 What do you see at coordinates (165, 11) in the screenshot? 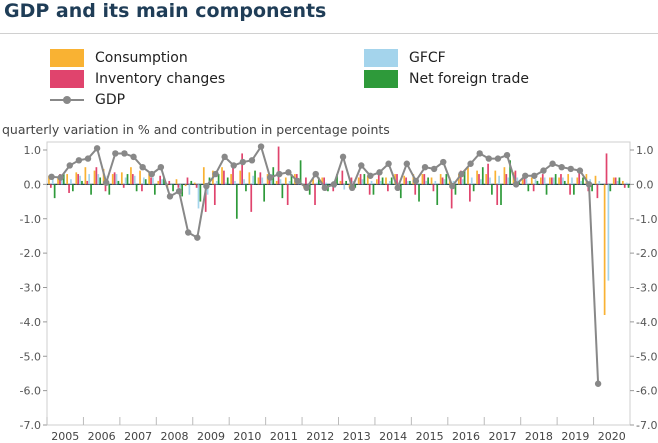
I see `page-title: GDP and its main components` at bounding box center [165, 11].